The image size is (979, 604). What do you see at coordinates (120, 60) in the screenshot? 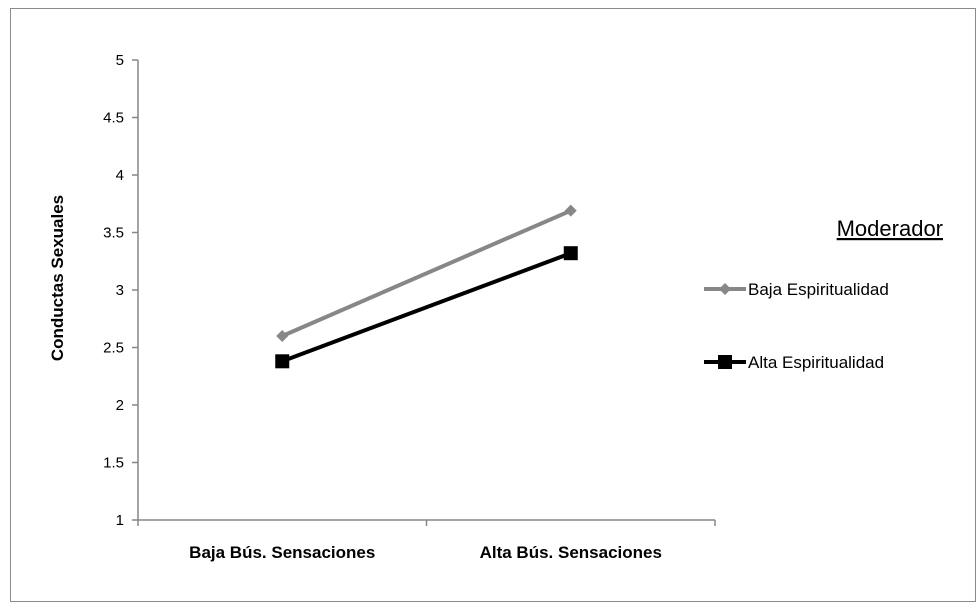
I see `y-tick-label: 5` at bounding box center [120, 60].